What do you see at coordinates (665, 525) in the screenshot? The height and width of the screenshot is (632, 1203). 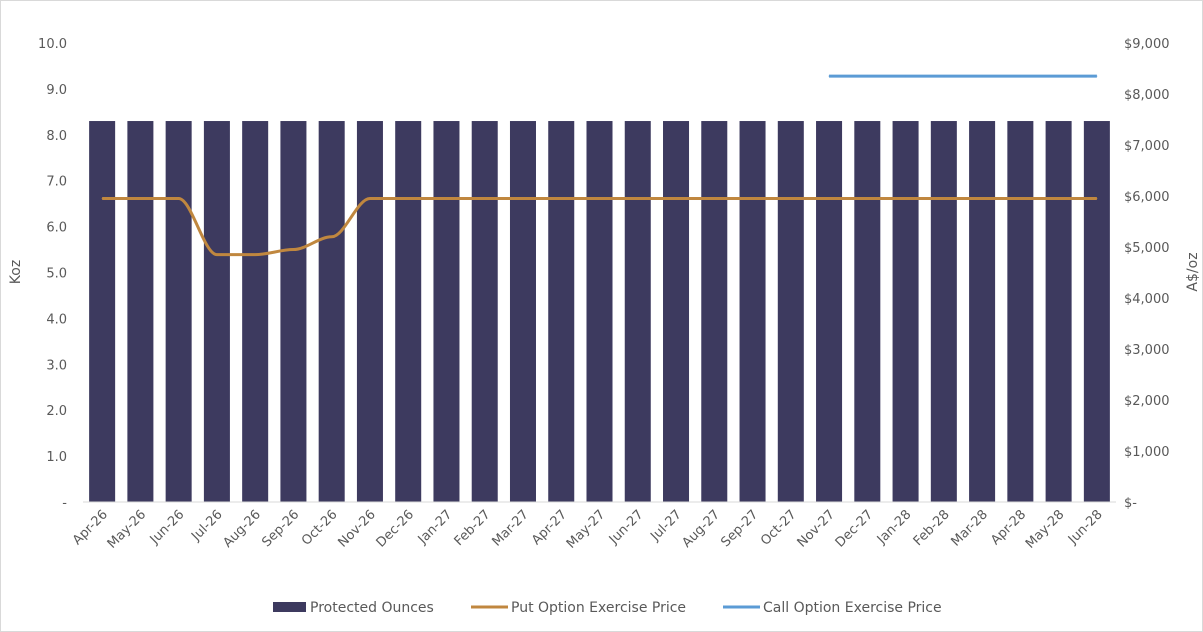 I see `x-tick-label: Jul-27` at bounding box center [665, 525].